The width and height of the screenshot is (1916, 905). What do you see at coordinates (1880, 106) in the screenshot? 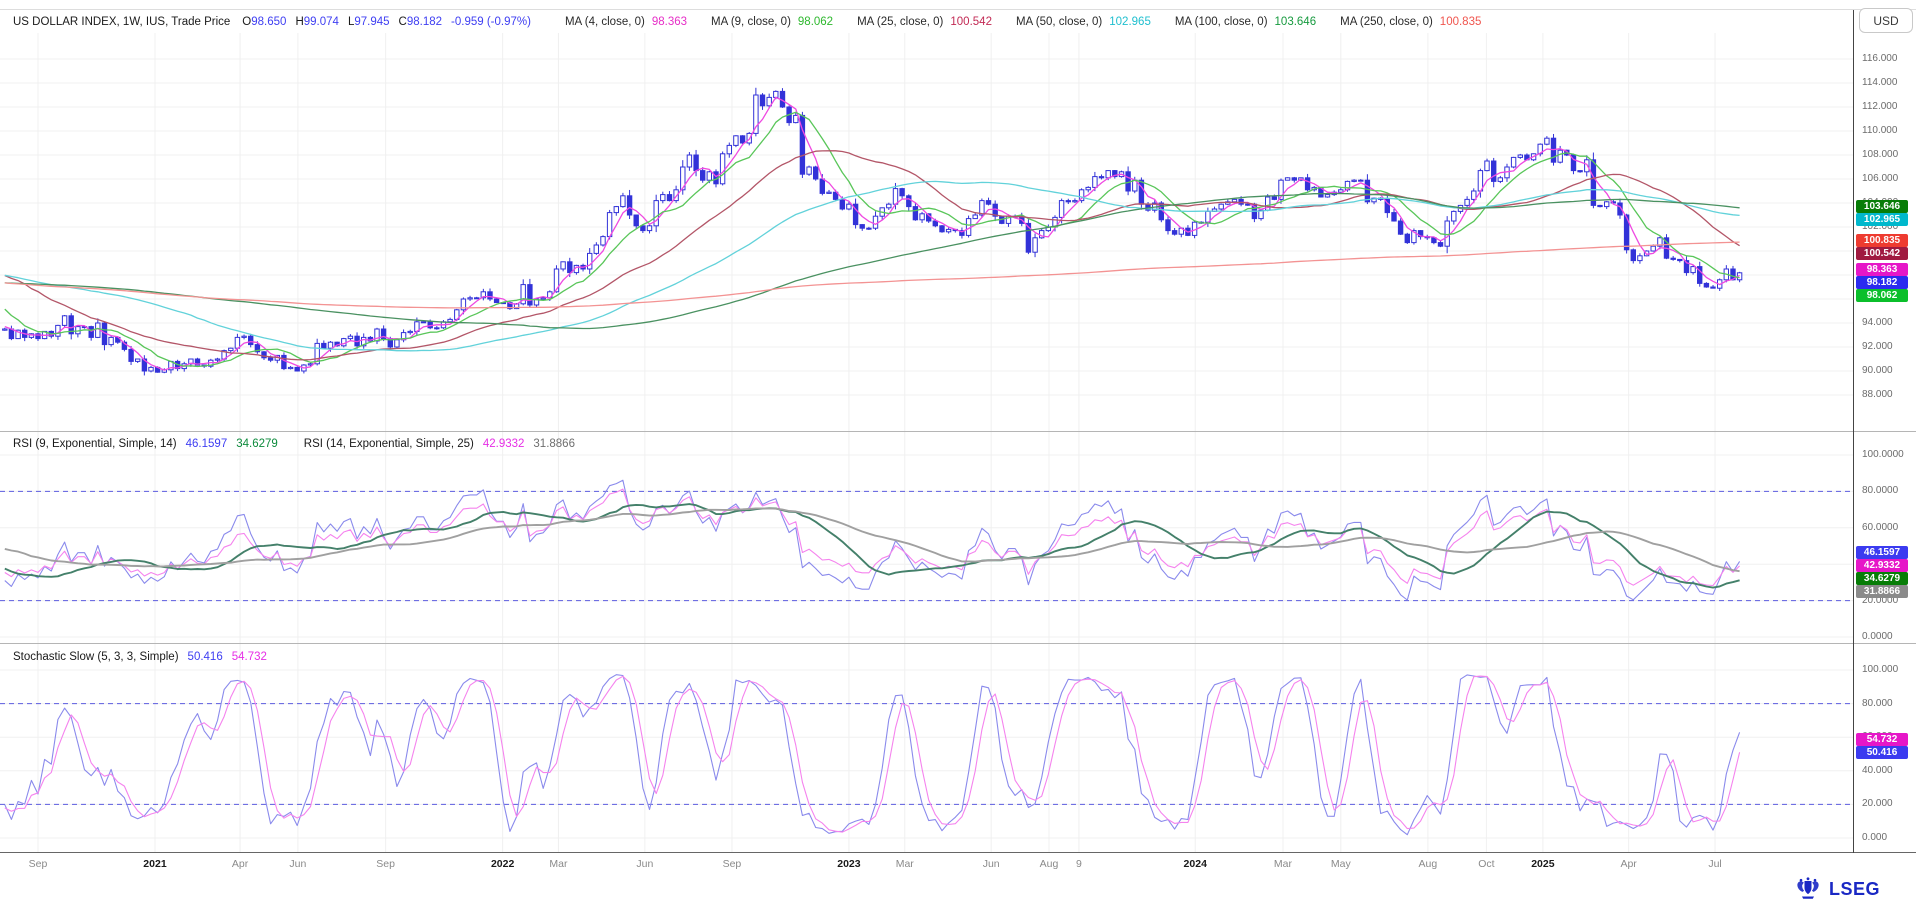
I see `price-axis-label: 112.000` at bounding box center [1880, 106].